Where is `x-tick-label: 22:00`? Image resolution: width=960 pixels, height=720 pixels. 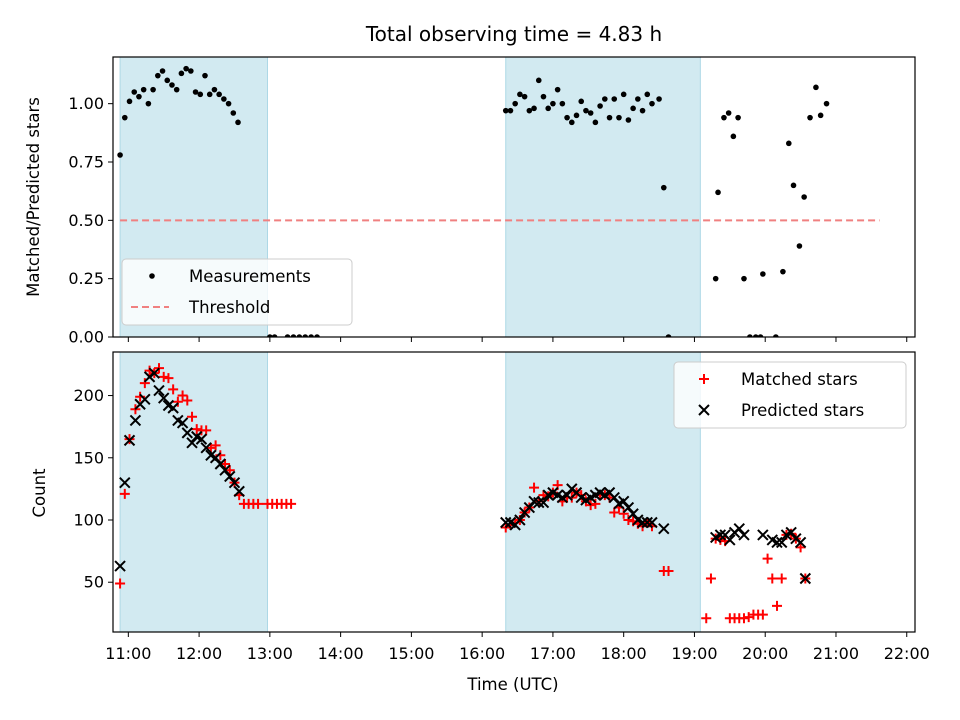
x-tick-label: 22:00 is located at coordinates (907, 653).